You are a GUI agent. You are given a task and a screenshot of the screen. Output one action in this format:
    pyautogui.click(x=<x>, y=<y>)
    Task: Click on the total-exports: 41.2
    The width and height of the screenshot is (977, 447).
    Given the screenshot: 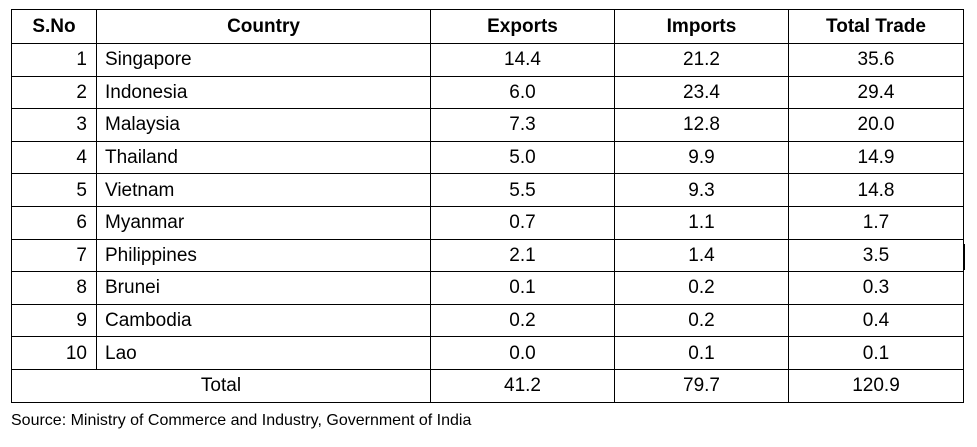 What is the action you would take?
    pyautogui.click(x=522, y=385)
    